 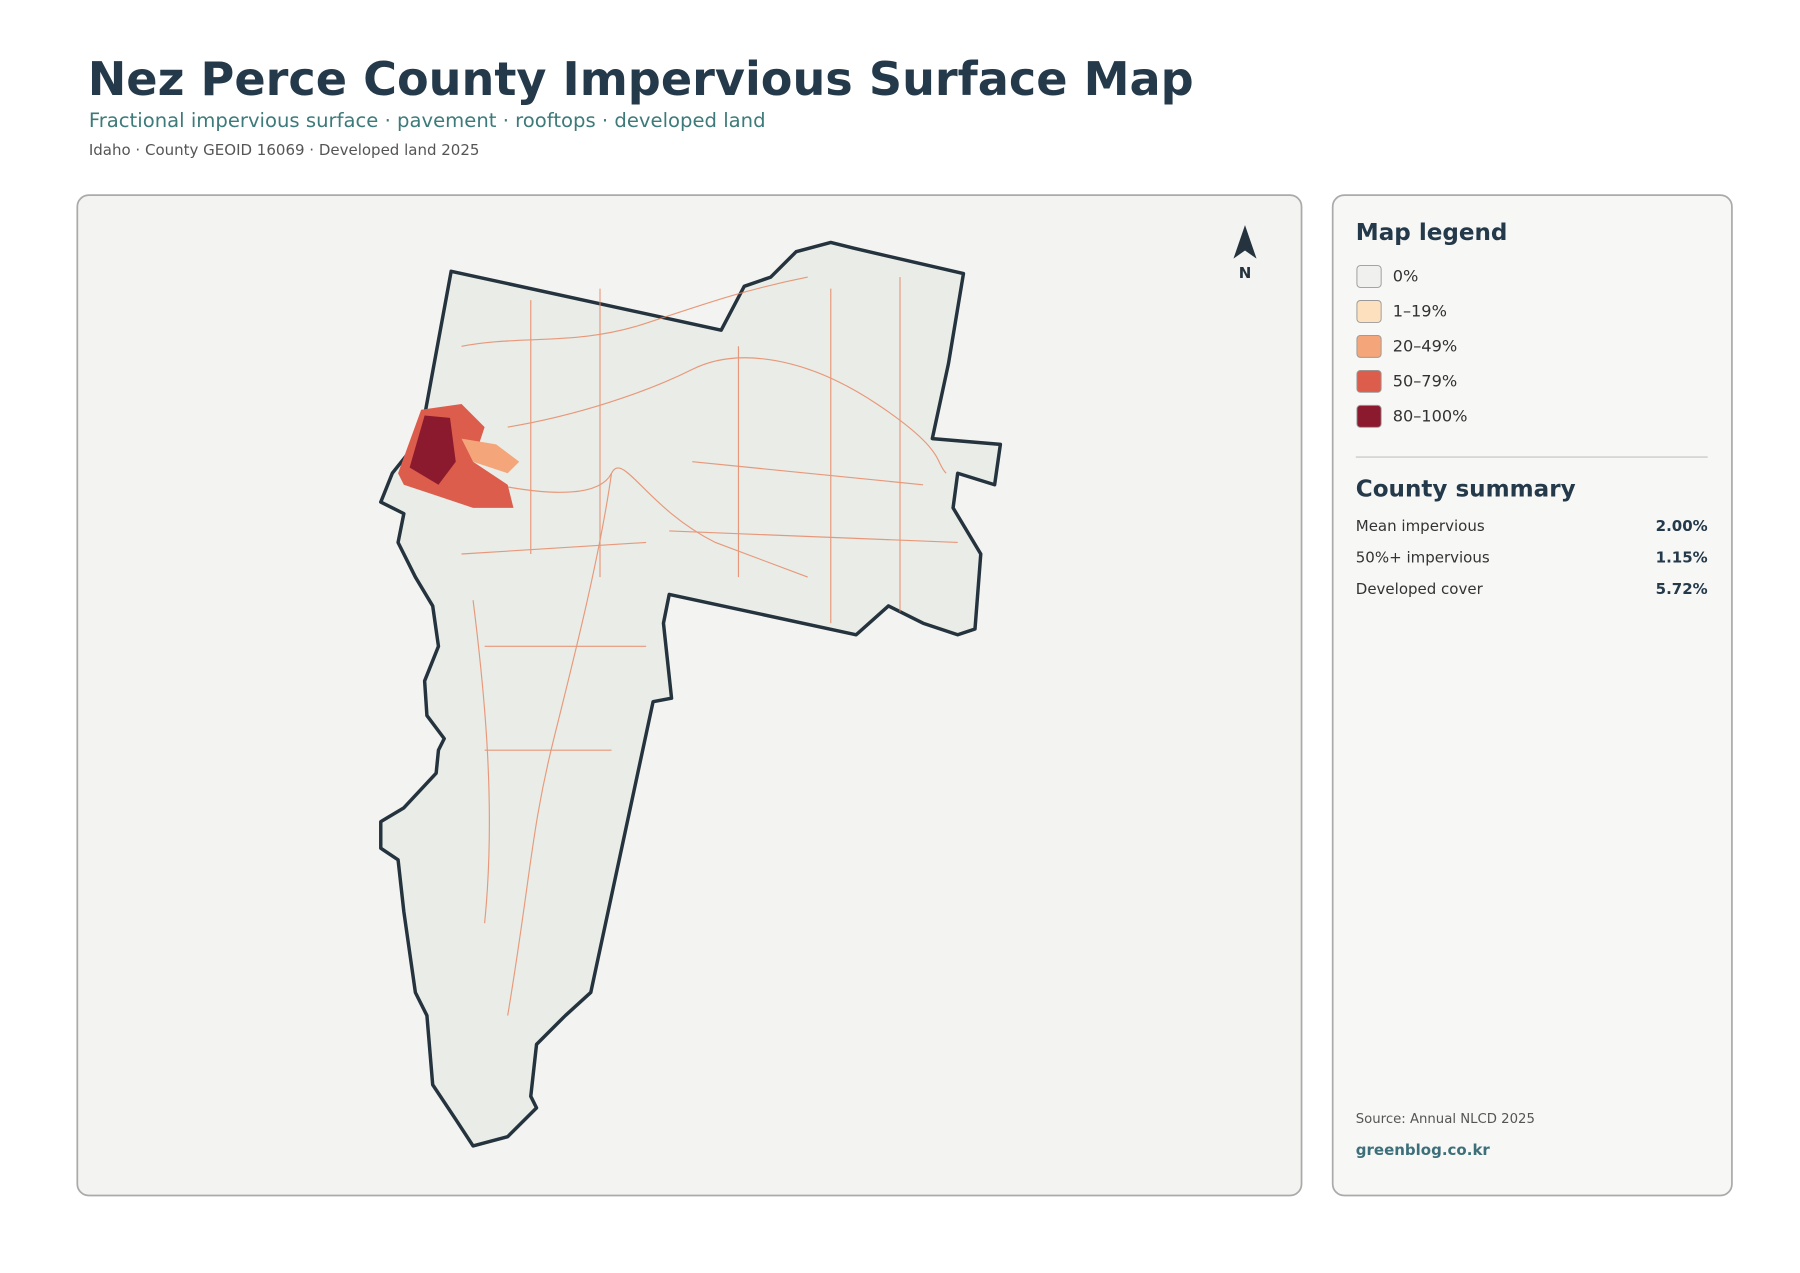 I want to click on source: Source: Annual NLCD 2025, so click(x=1445, y=1119).